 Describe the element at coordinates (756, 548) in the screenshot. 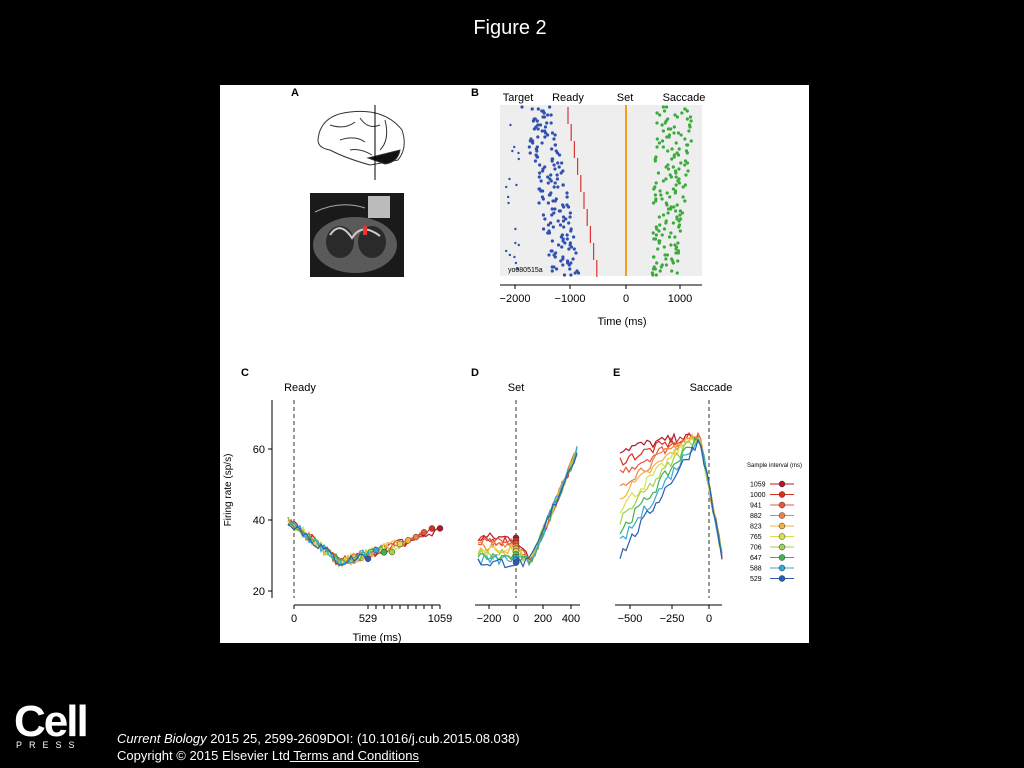

I see `legend-label: 706` at that location.